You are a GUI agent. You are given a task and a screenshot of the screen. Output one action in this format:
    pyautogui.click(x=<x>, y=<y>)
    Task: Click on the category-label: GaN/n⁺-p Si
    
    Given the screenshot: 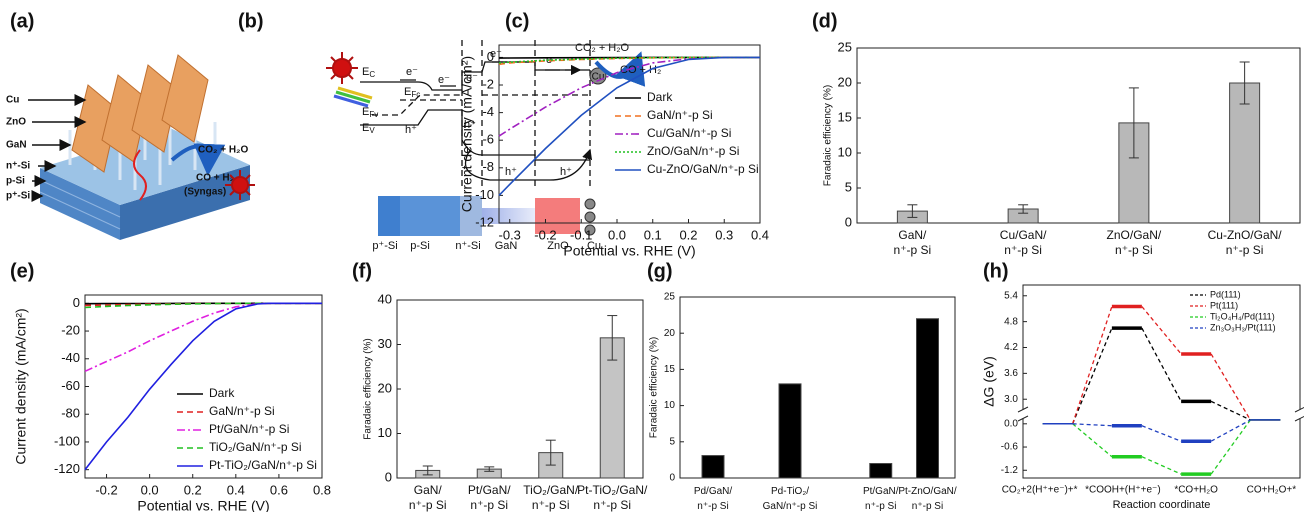 What is the action you would take?
    pyautogui.click(x=913, y=242)
    